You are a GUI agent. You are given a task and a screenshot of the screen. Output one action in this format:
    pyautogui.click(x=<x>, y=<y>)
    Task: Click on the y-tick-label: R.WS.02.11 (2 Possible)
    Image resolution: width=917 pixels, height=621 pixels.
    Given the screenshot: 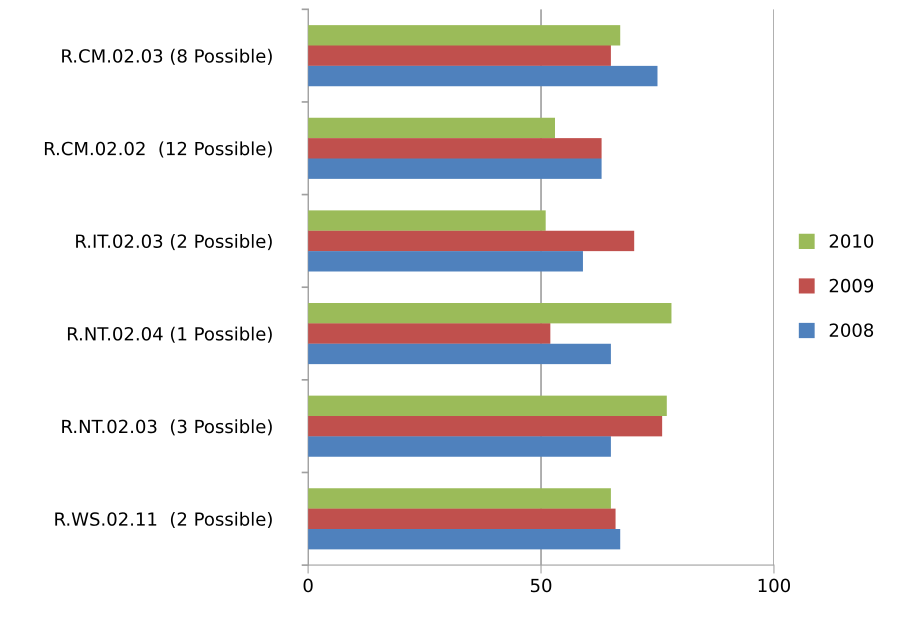 What is the action you would take?
    pyautogui.click(x=163, y=520)
    